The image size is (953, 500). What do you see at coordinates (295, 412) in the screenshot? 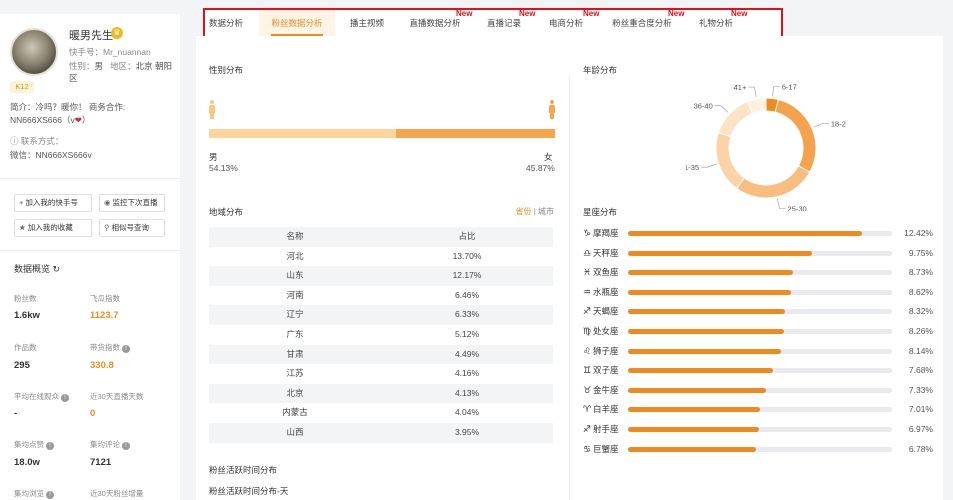
I see `region-name: 内蒙古` at bounding box center [295, 412].